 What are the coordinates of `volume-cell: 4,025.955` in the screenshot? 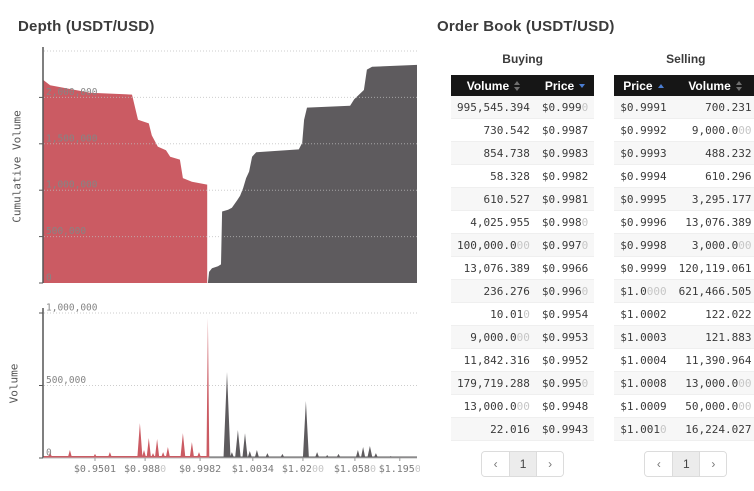 It's located at (493, 222).